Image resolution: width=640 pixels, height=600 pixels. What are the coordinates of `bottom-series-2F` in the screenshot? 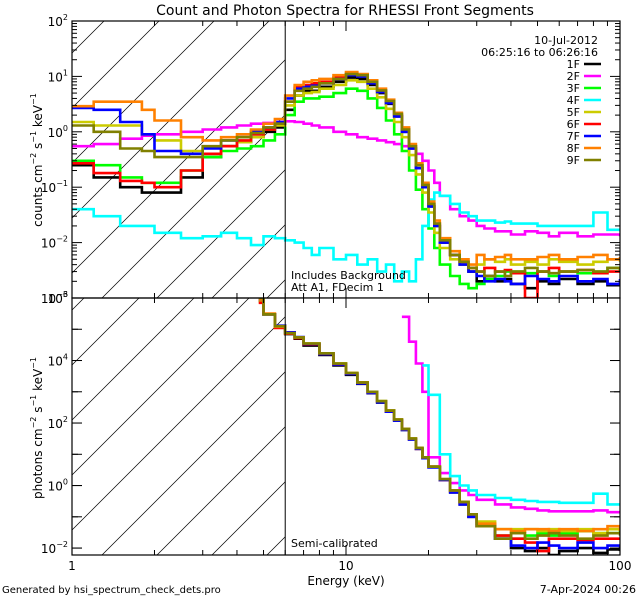 It's located at (510, 414).